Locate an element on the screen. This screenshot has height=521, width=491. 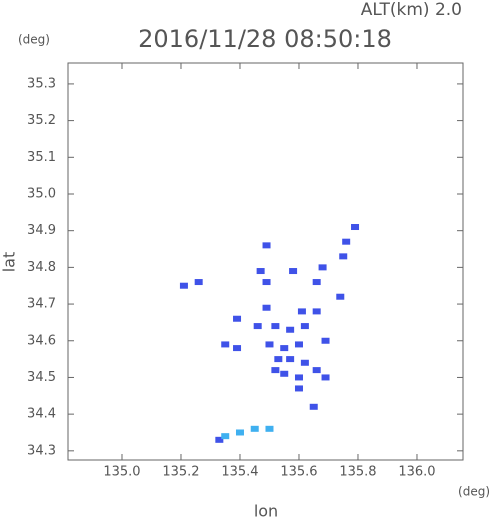
y-tick-label: 35.2 is located at coordinates (41, 120).